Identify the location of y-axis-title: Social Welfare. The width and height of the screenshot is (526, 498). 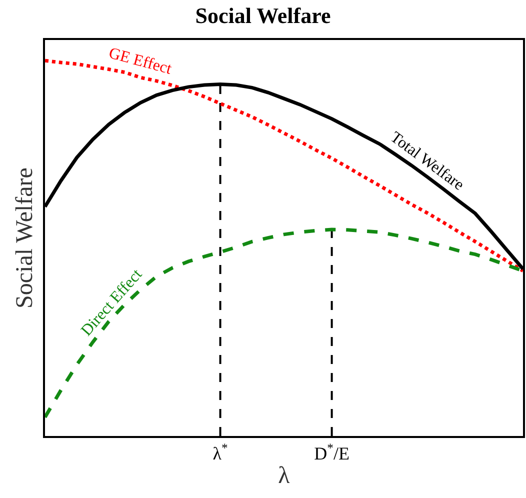
(263, 15).